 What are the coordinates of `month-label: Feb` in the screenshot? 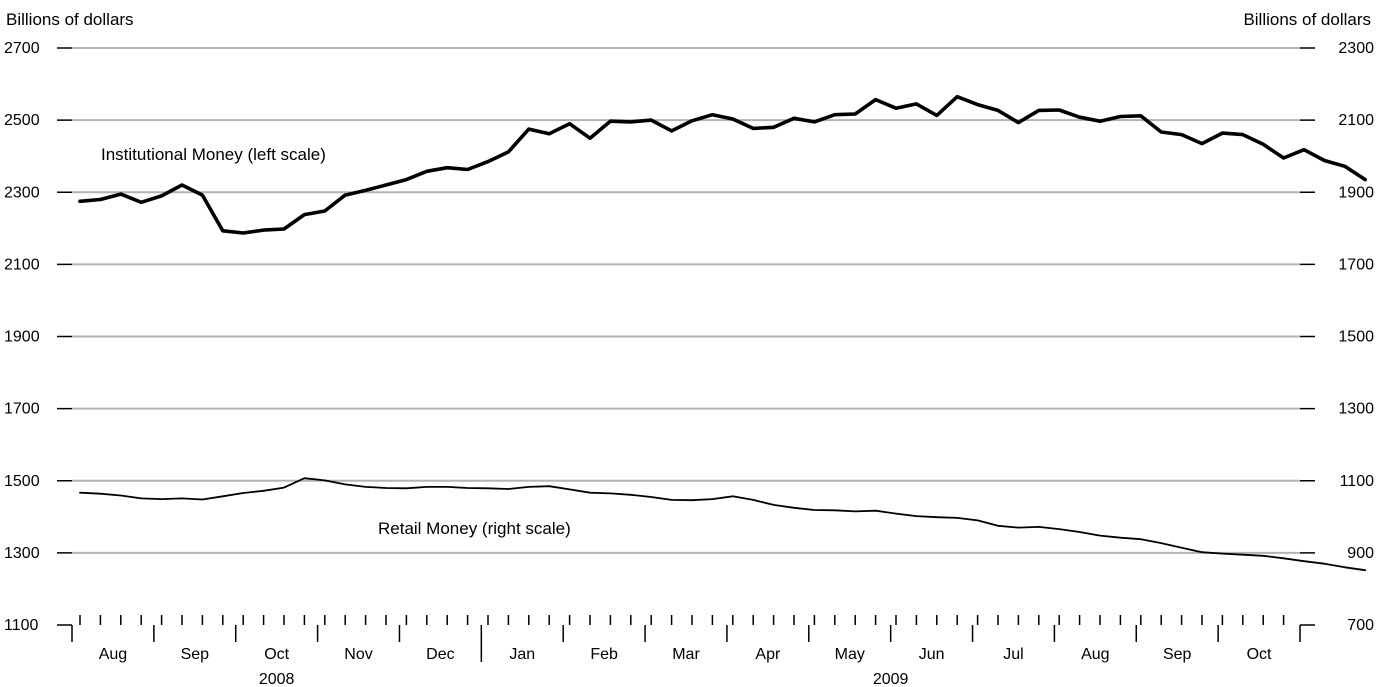 It's located at (604, 654).